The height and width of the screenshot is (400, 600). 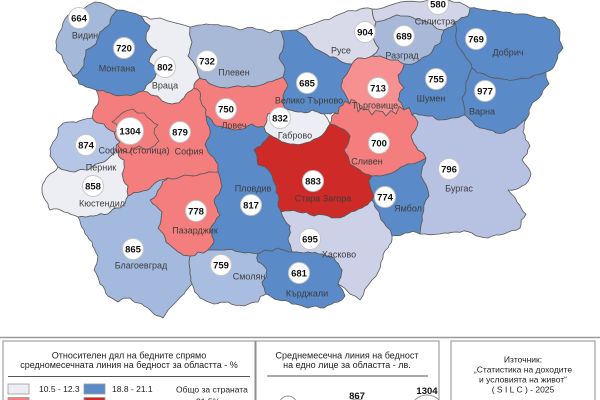 I want to click on svg-text: Шумен, so click(x=431, y=99).